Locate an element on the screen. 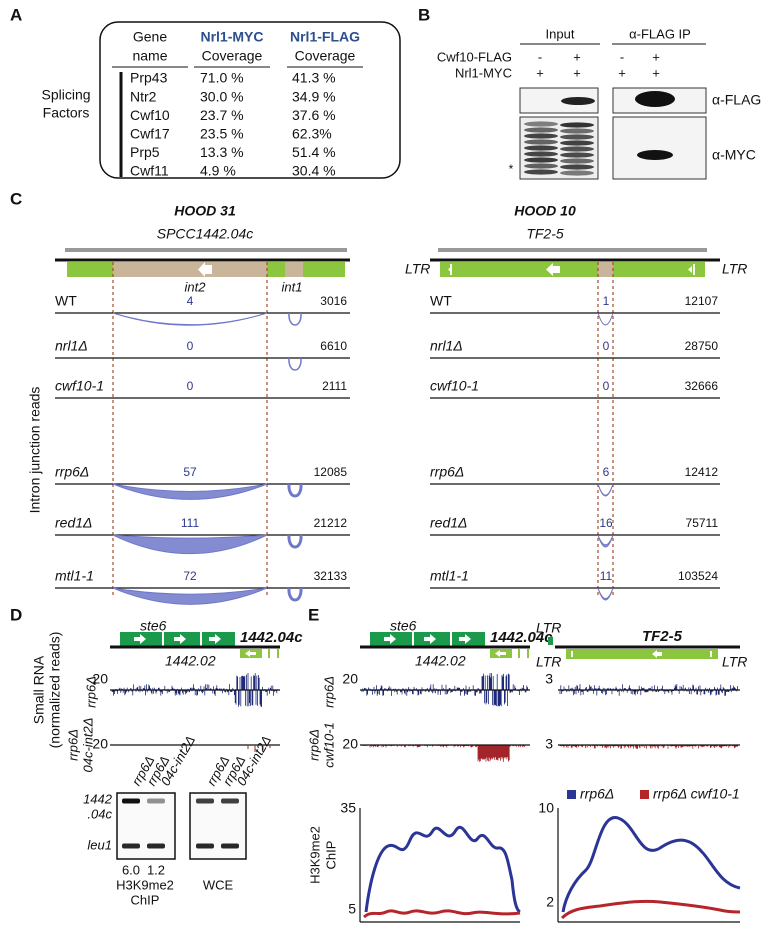  column-header: name is located at coordinates (149, 56).